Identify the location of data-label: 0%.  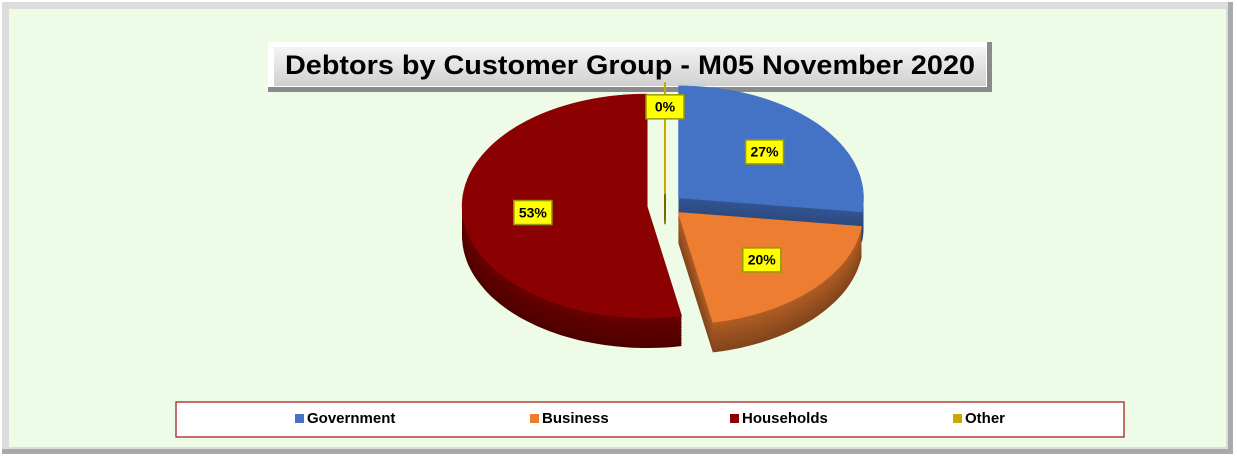
(665, 107).